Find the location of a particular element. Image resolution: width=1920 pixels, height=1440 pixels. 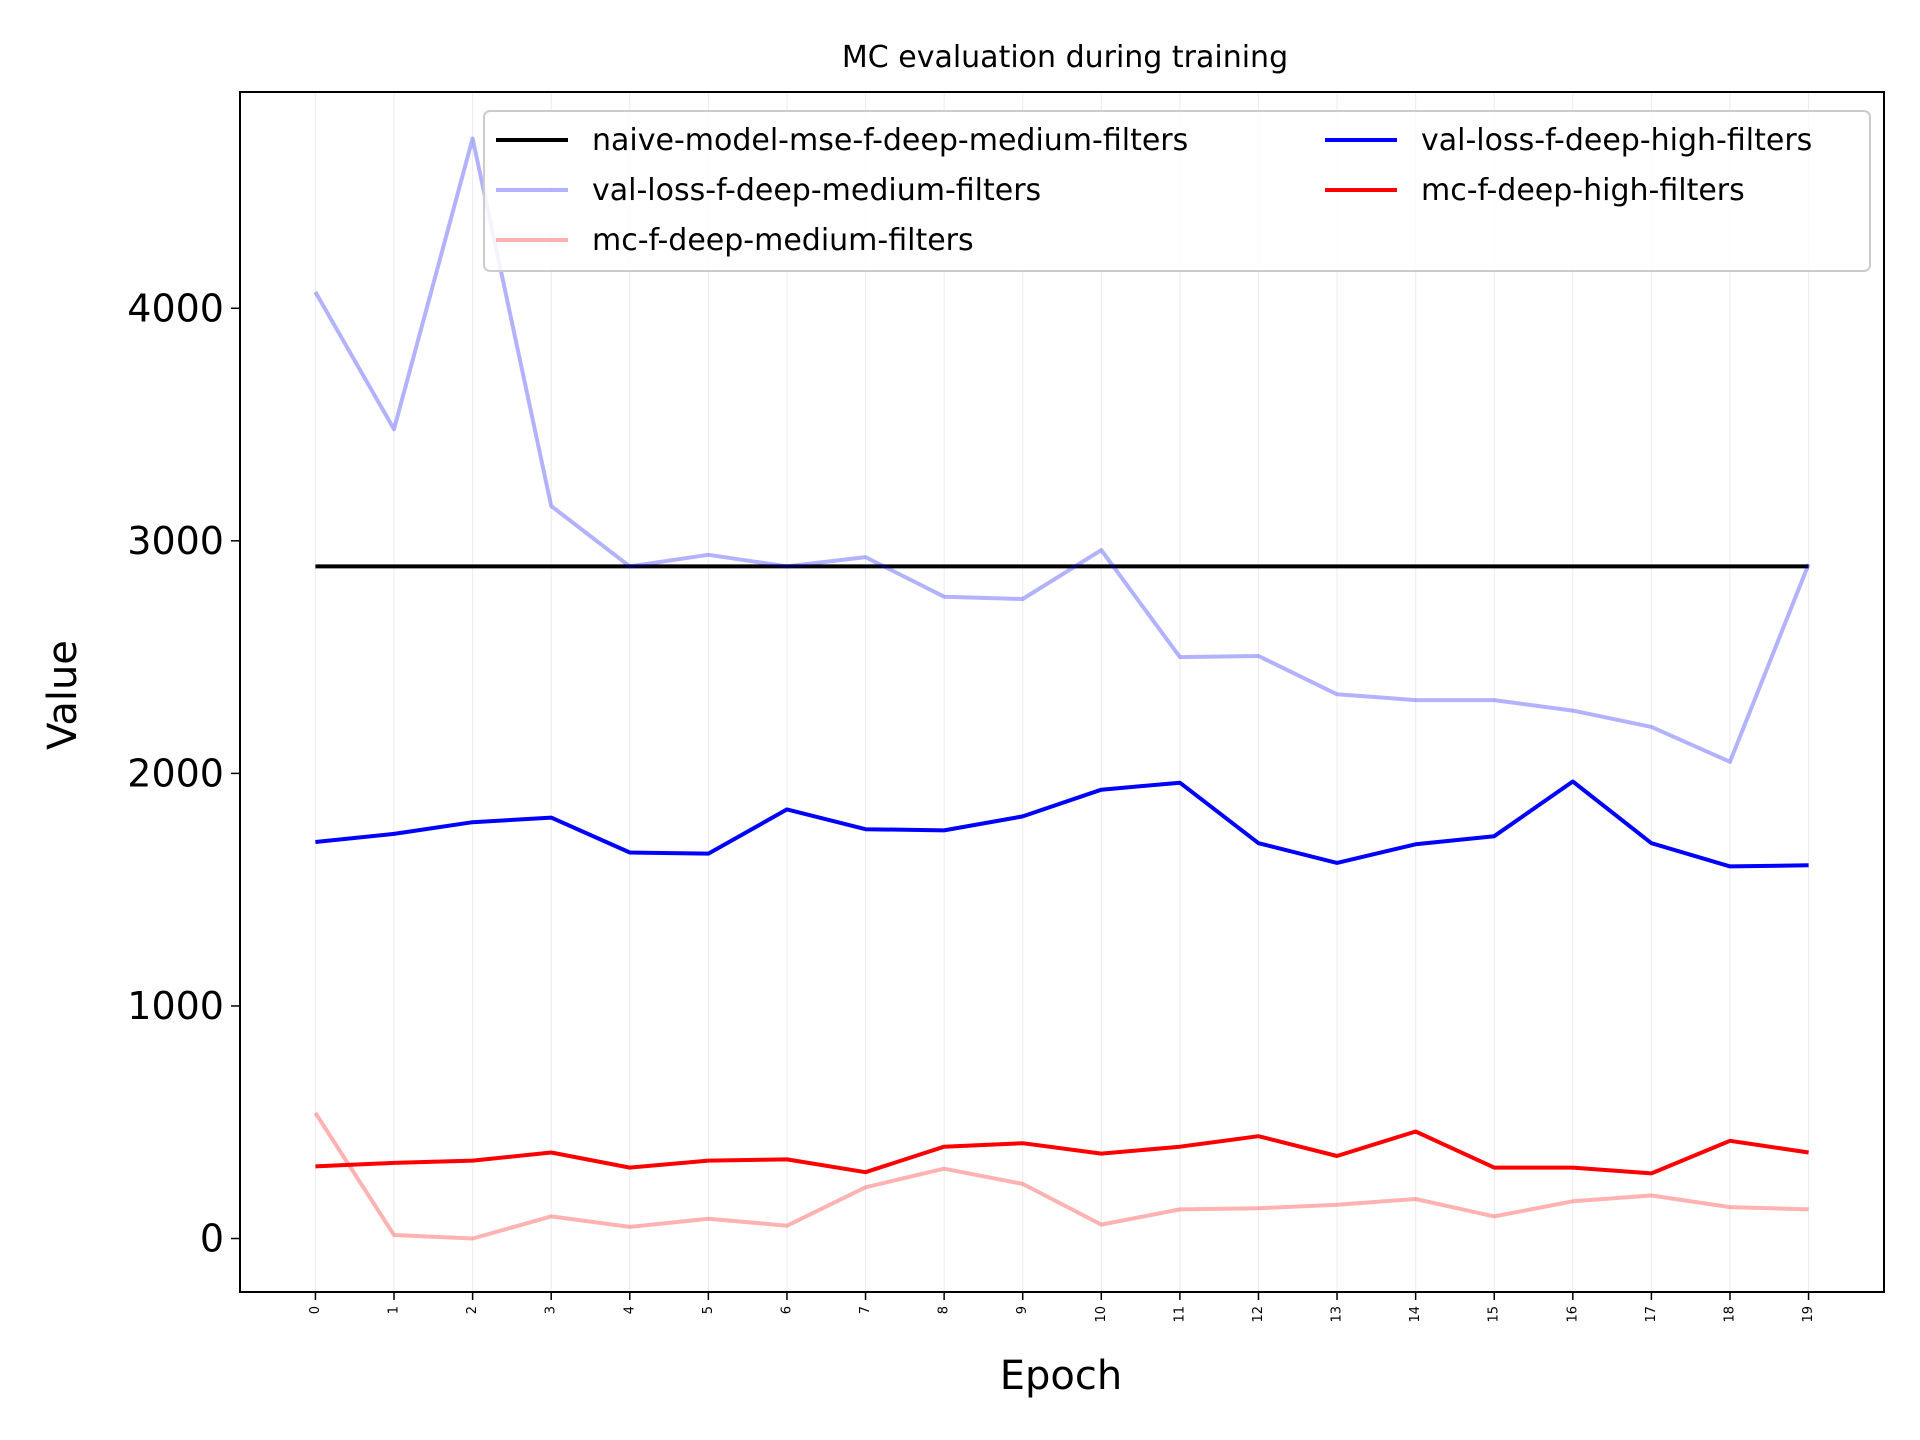

legend-item: naive-model-mse-f-deep-medium-filters is located at coordinates (842, 140).